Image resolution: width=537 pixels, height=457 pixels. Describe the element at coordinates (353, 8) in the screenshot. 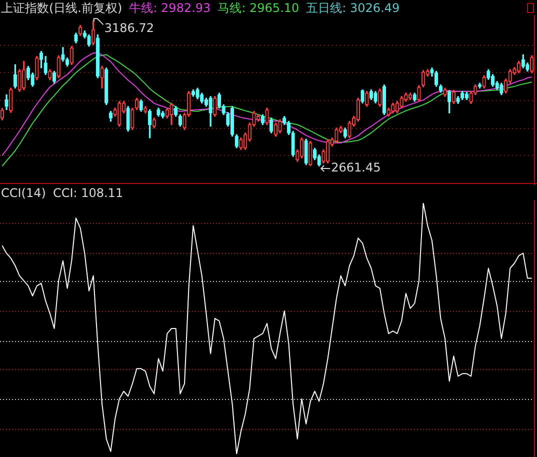

I see `text: 五日线: 3026.49` at that location.